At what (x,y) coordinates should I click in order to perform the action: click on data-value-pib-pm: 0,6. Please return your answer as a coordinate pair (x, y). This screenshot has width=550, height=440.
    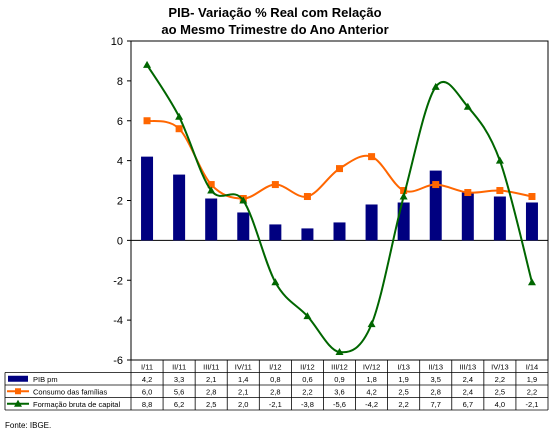
    Looking at the image, I should click on (307, 379).